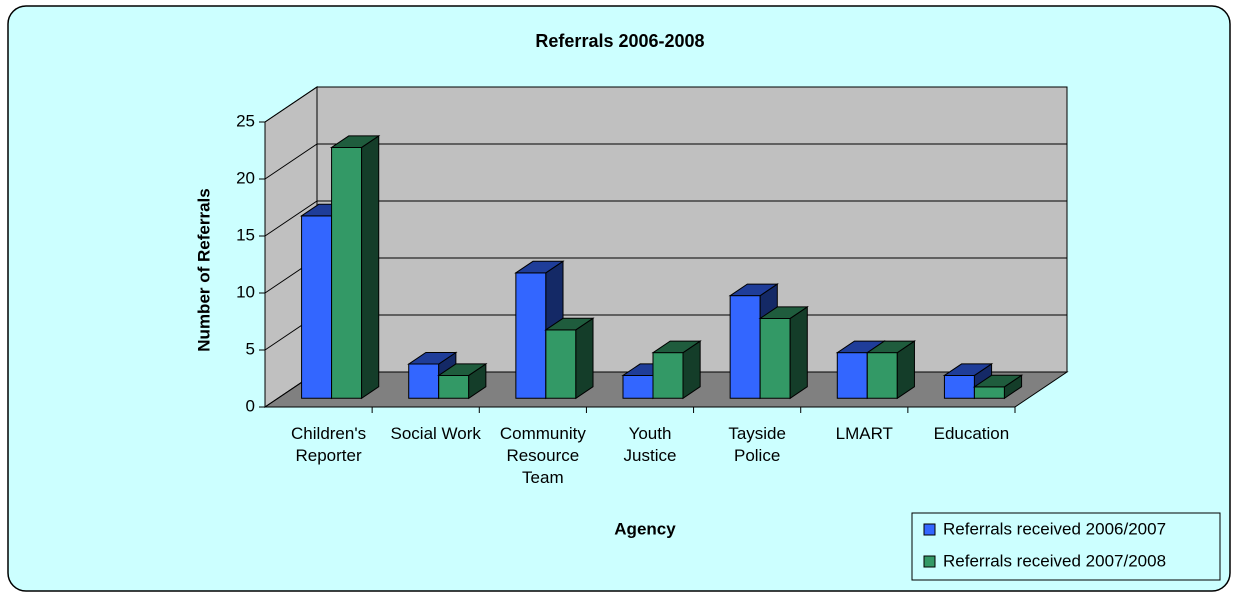  What do you see at coordinates (650, 444) in the screenshot?
I see `x-tick-label: Youth Justice` at bounding box center [650, 444].